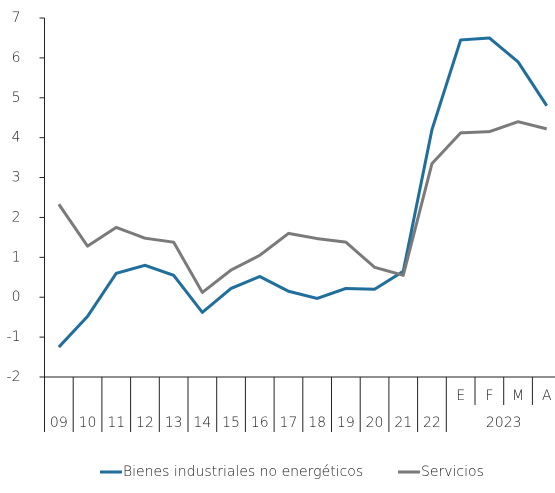 The width and height of the screenshot is (555, 493). I want to click on y-tick-label: 2, so click(16, 217).